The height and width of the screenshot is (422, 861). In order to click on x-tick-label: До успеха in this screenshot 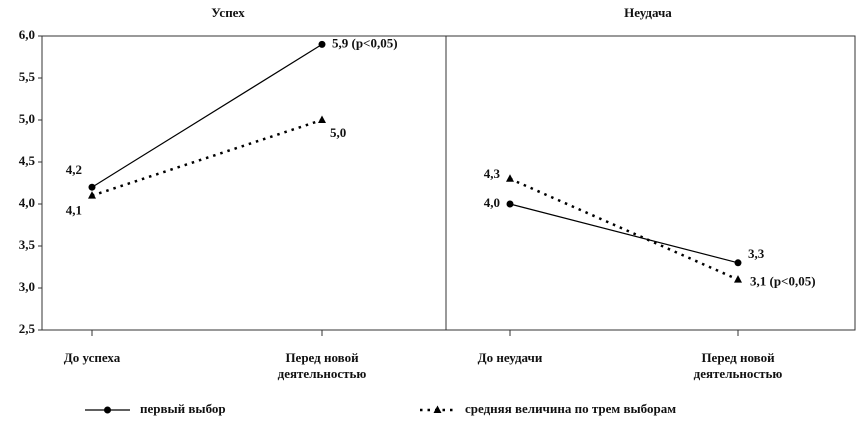, I will do `click(92, 357)`.